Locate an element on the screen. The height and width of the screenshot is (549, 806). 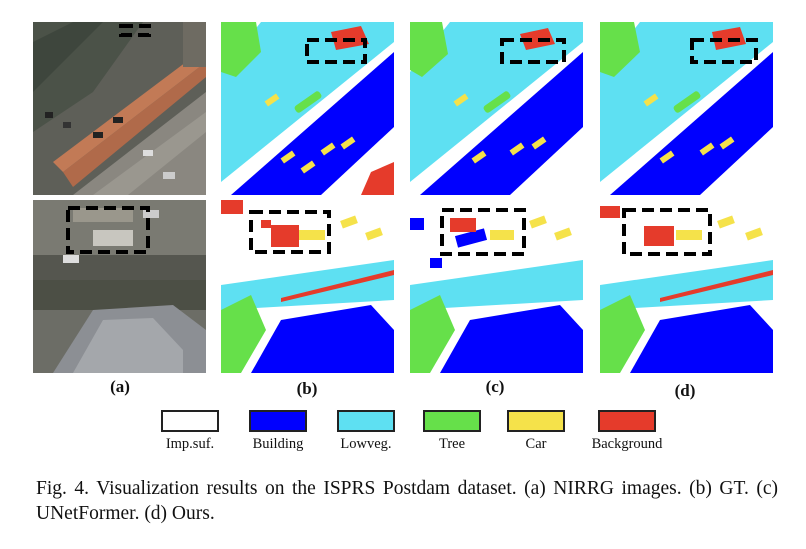
legend-swatch-building is located at coordinates (278, 421).